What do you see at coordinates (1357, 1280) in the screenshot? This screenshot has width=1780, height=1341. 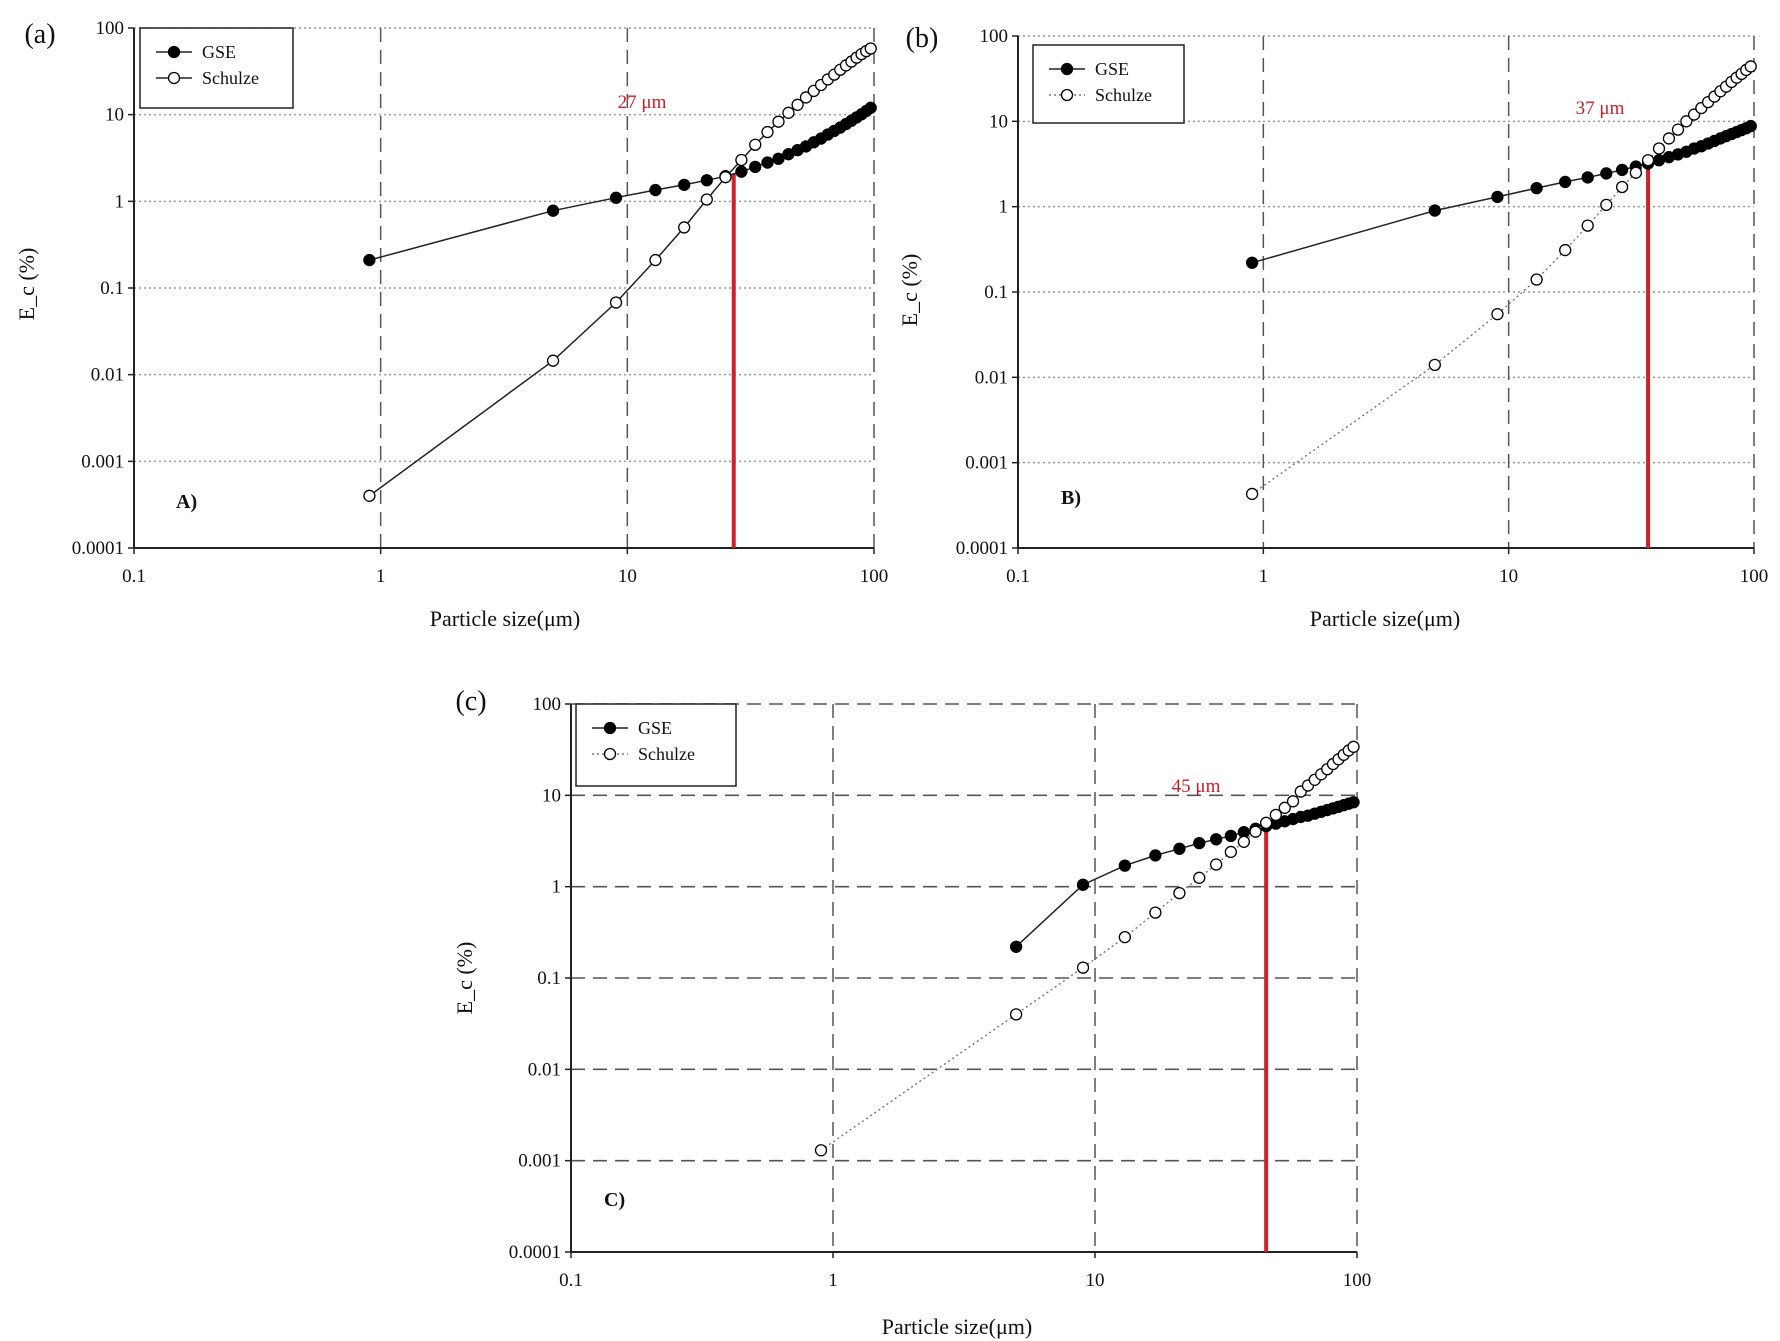 I see `x-tick-label: 100` at bounding box center [1357, 1280].